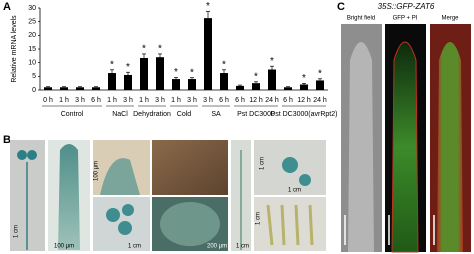 The width and height of the screenshot is (474, 254). Describe the element at coordinates (256, 114) in the screenshot. I see `group-label: Pst DC3000` at that location.